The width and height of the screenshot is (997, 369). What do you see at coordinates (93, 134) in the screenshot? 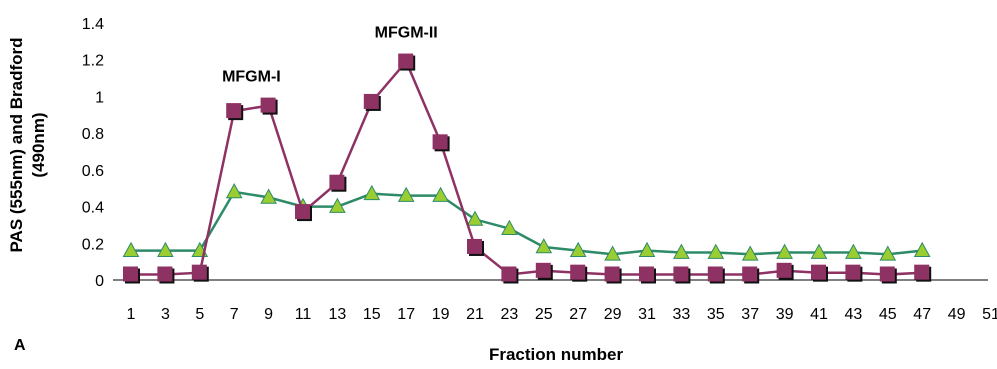
I see `y-tick-label: 0.8` at bounding box center [93, 134].